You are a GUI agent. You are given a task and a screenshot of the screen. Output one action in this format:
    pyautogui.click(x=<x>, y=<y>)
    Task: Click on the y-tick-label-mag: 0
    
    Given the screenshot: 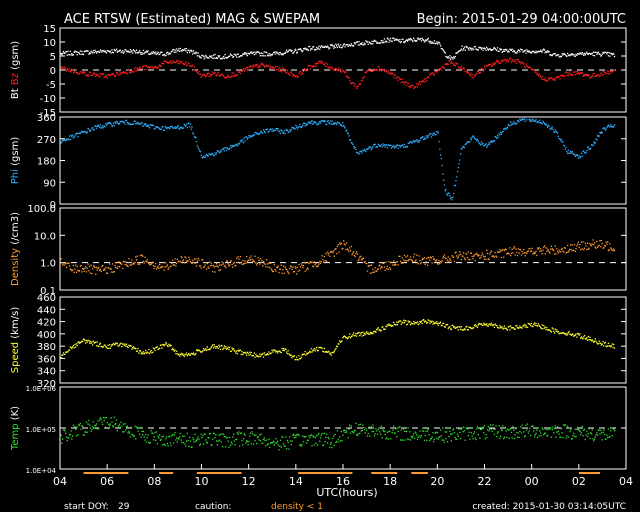 What is the action you would take?
    pyautogui.click(x=53, y=71)
    